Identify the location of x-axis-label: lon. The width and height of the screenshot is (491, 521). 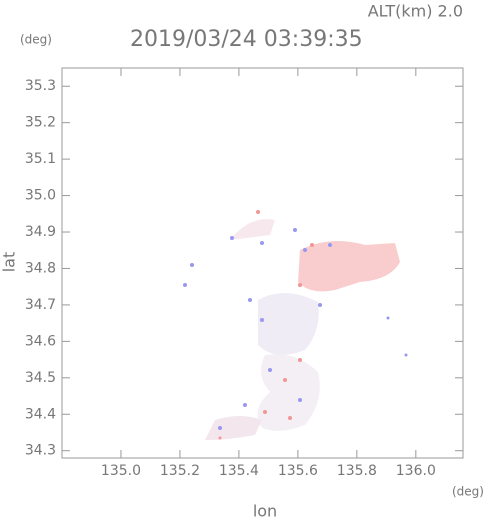
(265, 511).